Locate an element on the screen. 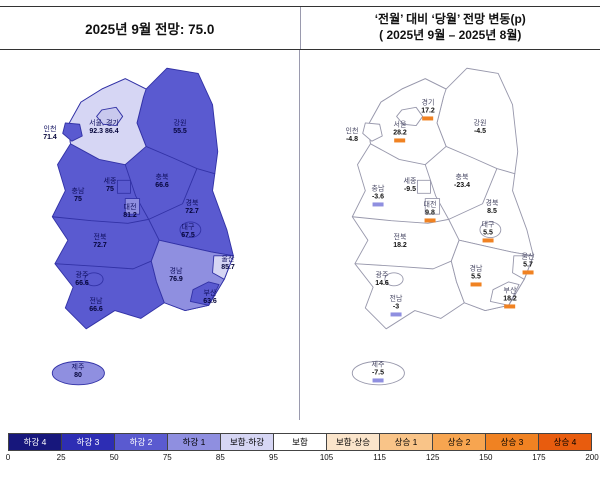 This screenshot has height=482, width=600. region-label-gyeongnam: 경남 76.9 is located at coordinates (176, 276).